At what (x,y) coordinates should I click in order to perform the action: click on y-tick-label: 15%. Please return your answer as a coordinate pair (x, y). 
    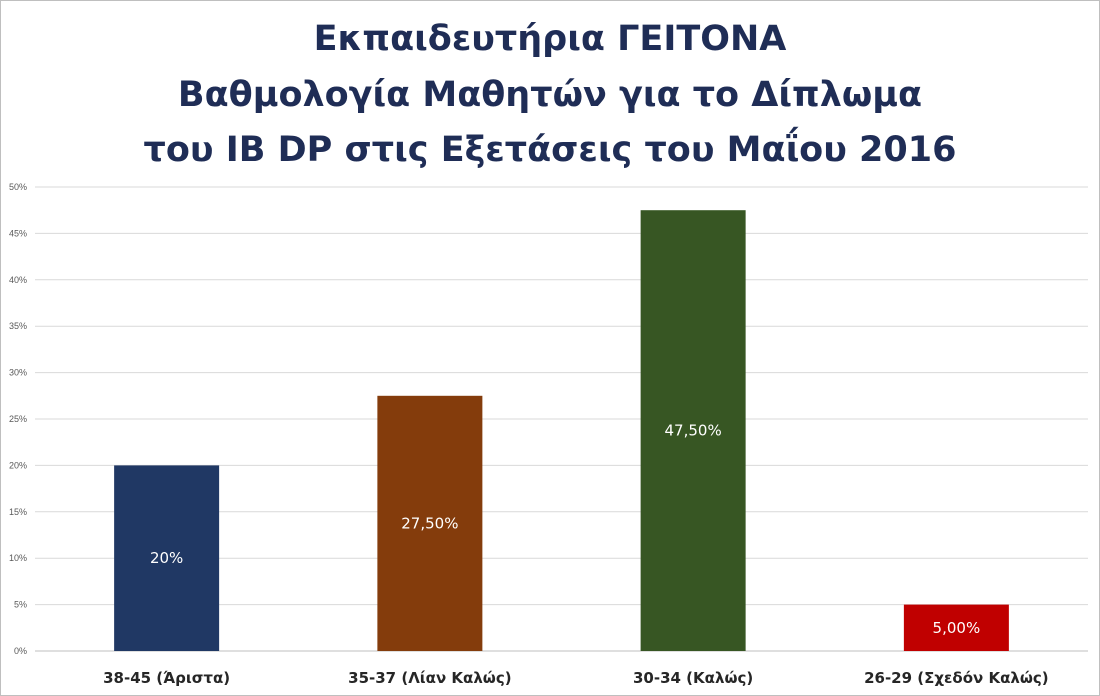
    Looking at the image, I should click on (18, 512).